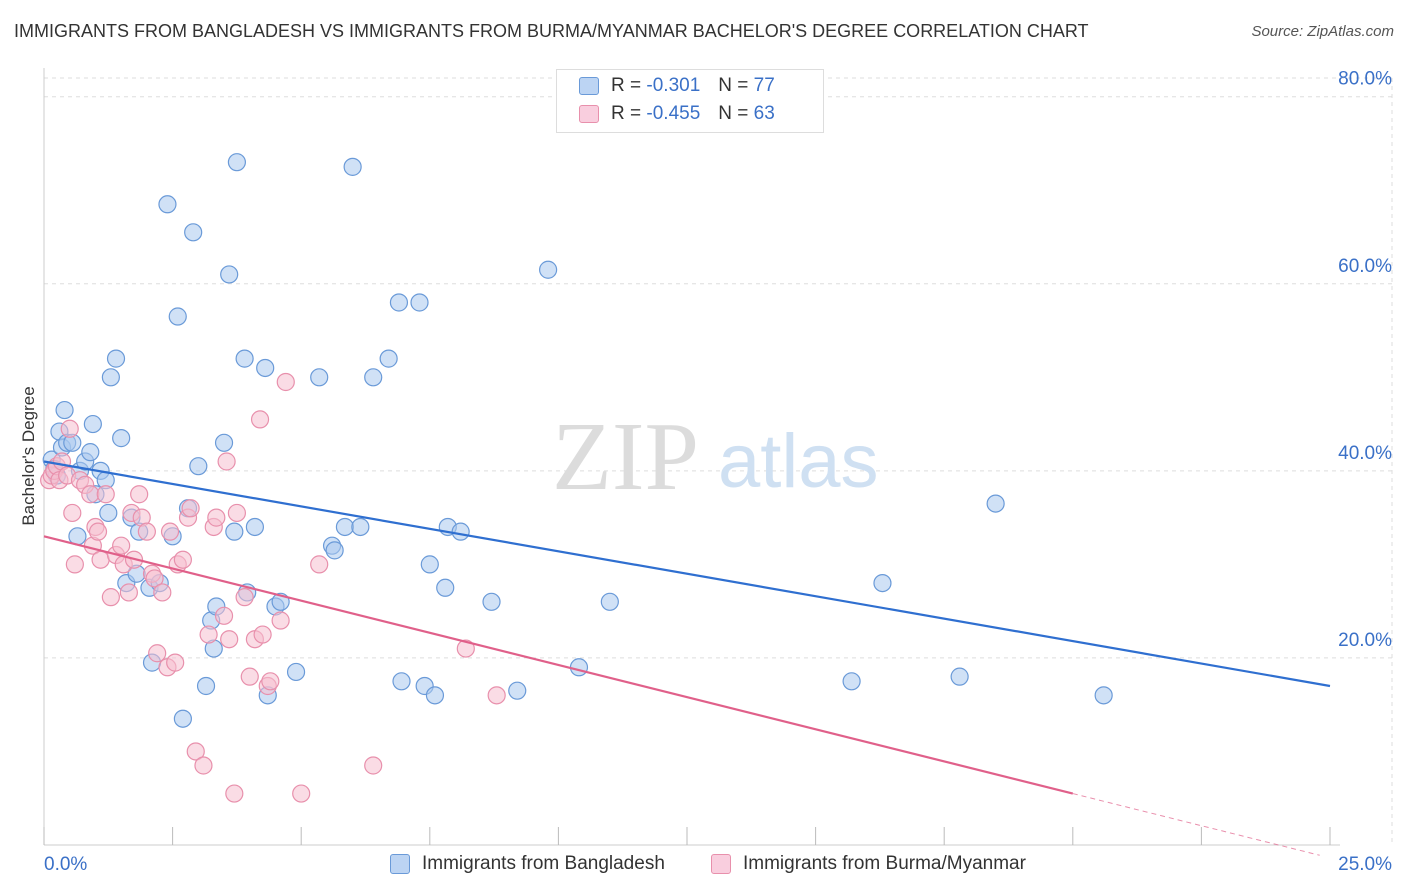 Image resolution: width=1406 pixels, height=892 pixels. Describe the element at coordinates (625, 457) in the screenshot. I see `watermark-zip: ZIP` at that location.